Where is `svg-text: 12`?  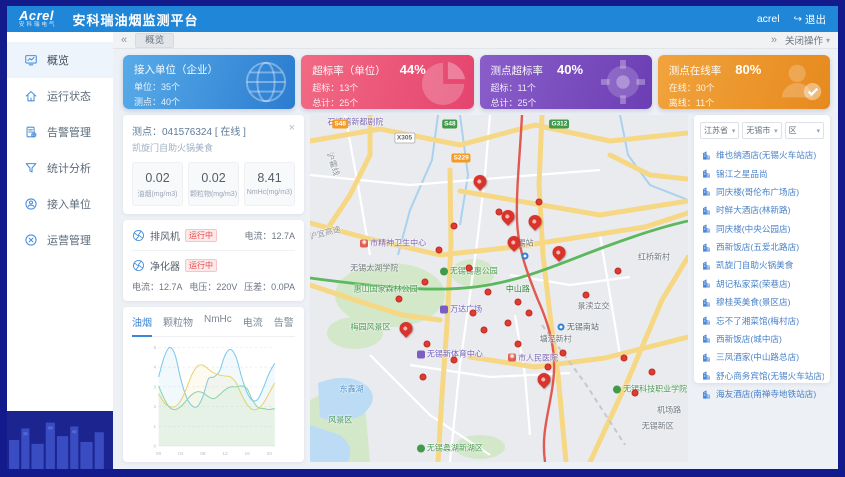
svg-text: 12 is located at coordinates (225, 454).